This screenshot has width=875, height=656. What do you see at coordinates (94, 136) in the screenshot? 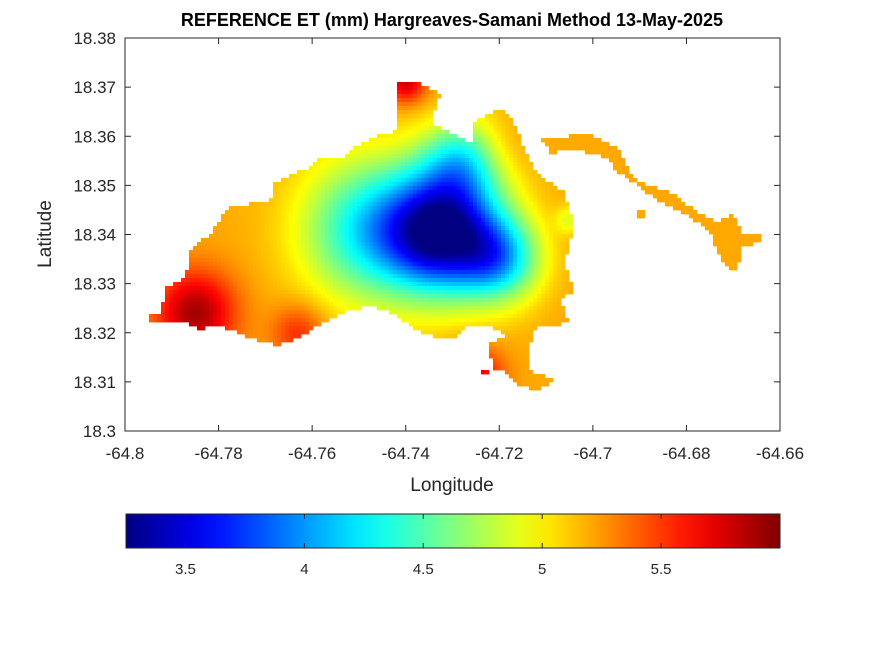
I see `y-tick-label: 18.36` at bounding box center [94, 136].